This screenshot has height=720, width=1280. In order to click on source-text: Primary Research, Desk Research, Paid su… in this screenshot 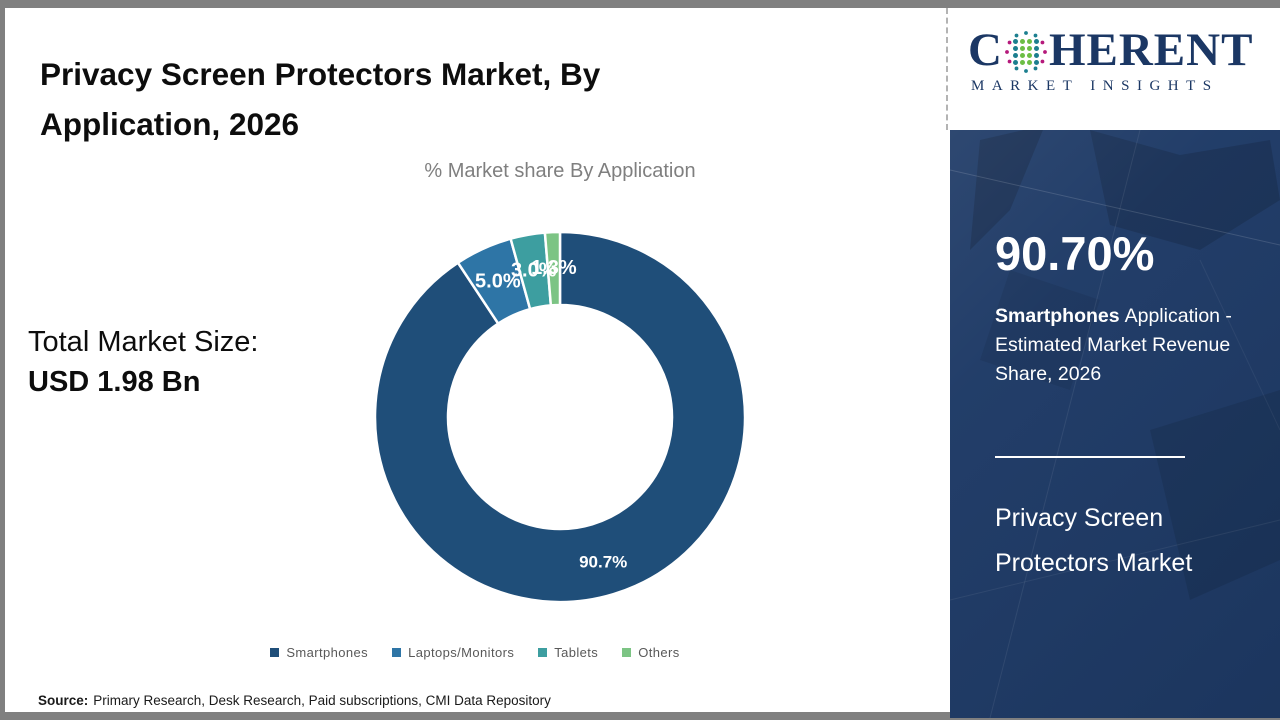, I will do `click(322, 700)`.